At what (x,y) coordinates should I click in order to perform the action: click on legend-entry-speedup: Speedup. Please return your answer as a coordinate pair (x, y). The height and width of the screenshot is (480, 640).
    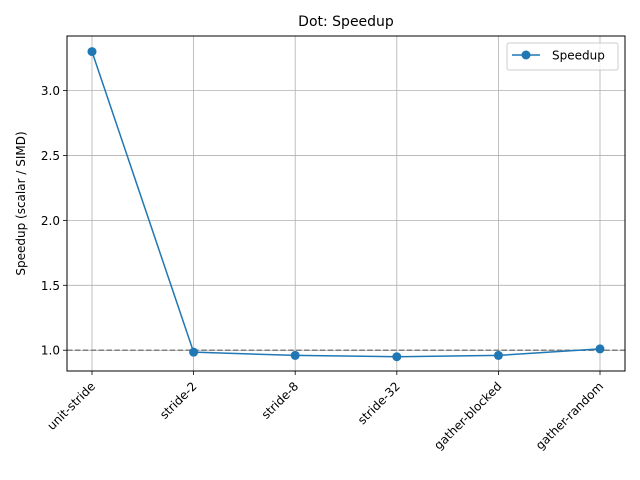
    Looking at the image, I should click on (578, 56).